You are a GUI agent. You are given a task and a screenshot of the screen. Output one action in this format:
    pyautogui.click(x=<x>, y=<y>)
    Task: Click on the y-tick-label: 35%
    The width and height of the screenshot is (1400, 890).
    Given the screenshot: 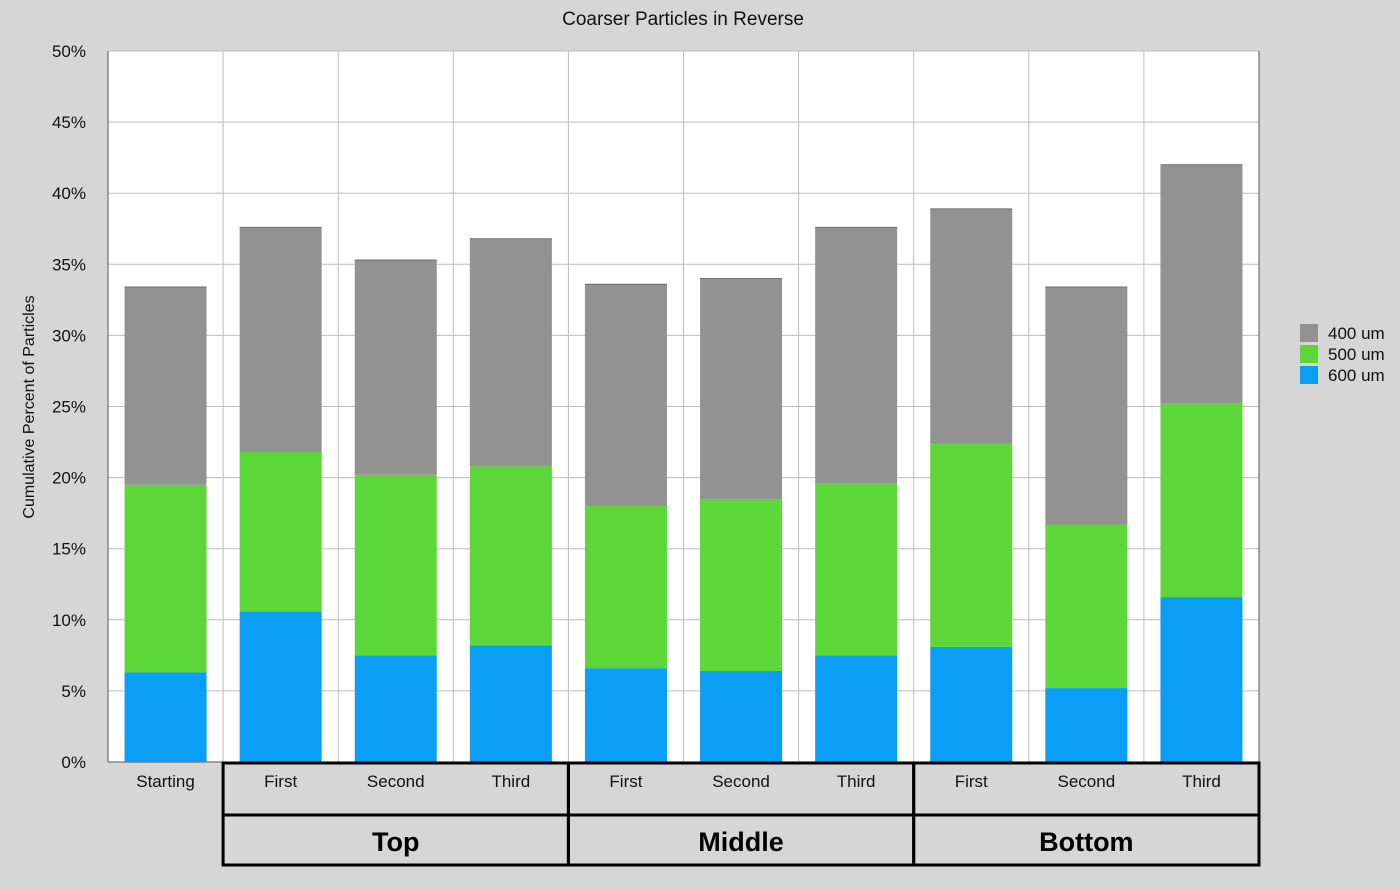 What is the action you would take?
    pyautogui.click(x=69, y=264)
    